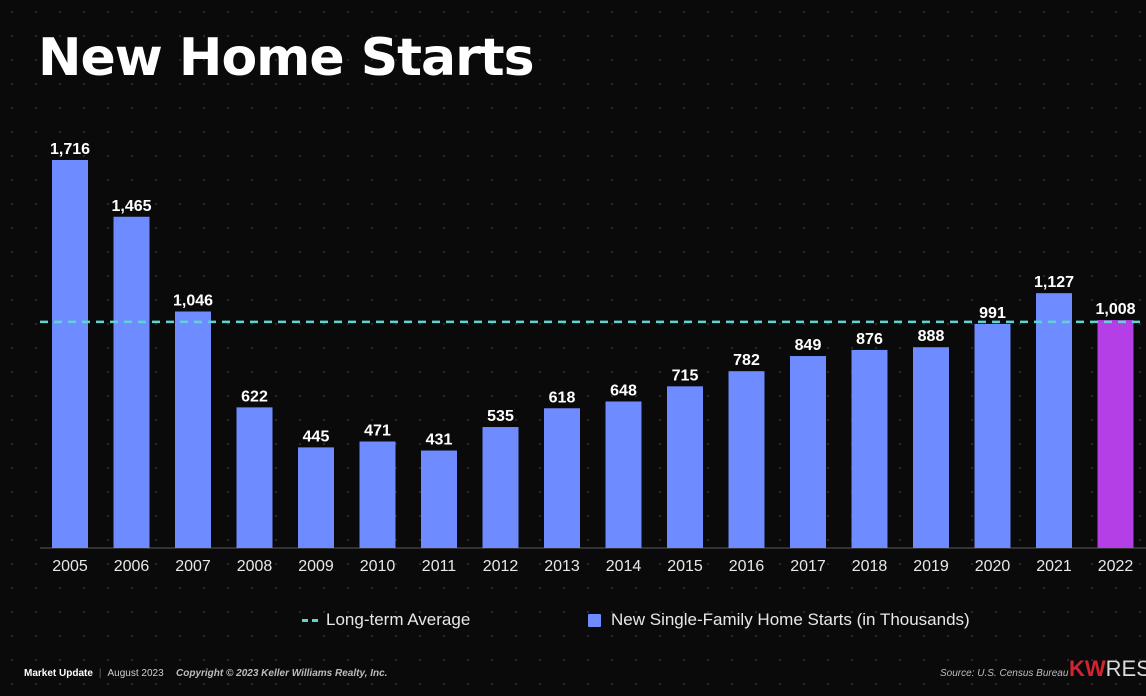 Image resolution: width=1146 pixels, height=696 pixels. I want to click on bar-2016, so click(746, 459).